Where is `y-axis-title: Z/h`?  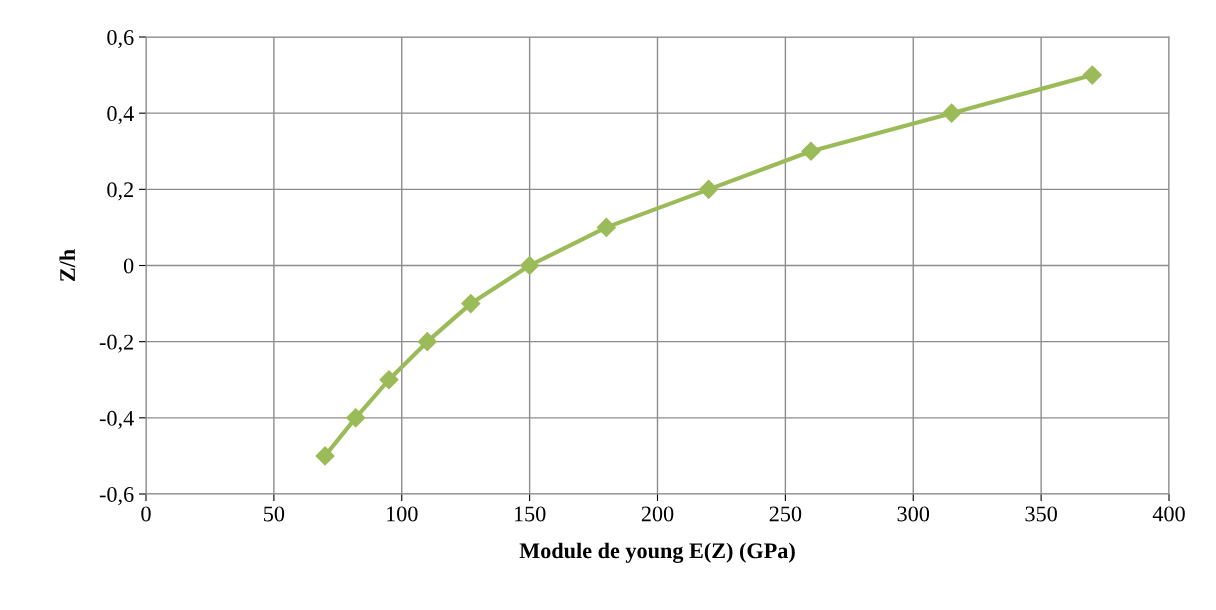
y-axis-title: Z/h is located at coordinates (67, 265).